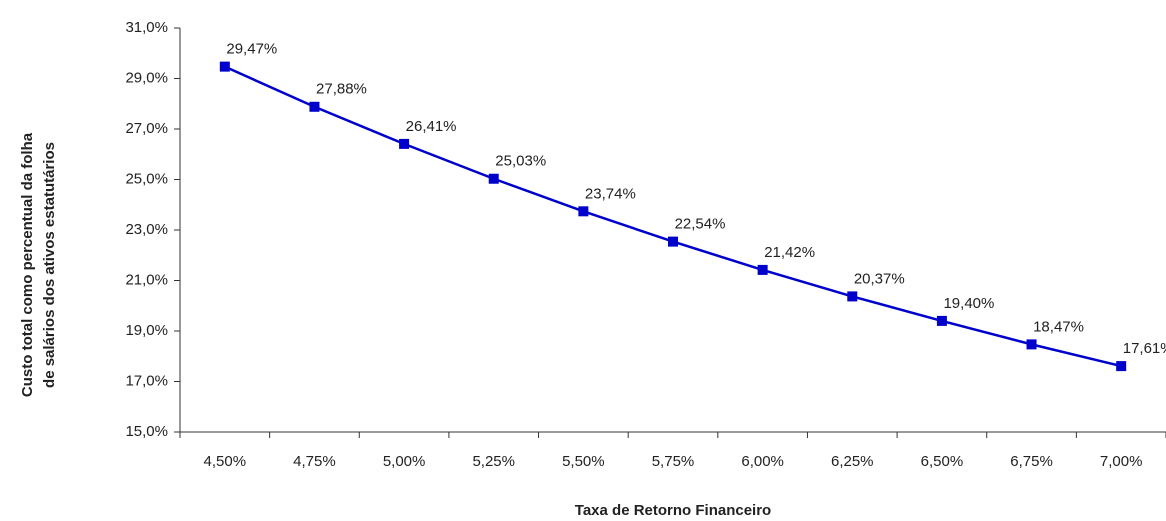  I want to click on x-tick-label: 5,75%, so click(673, 461).